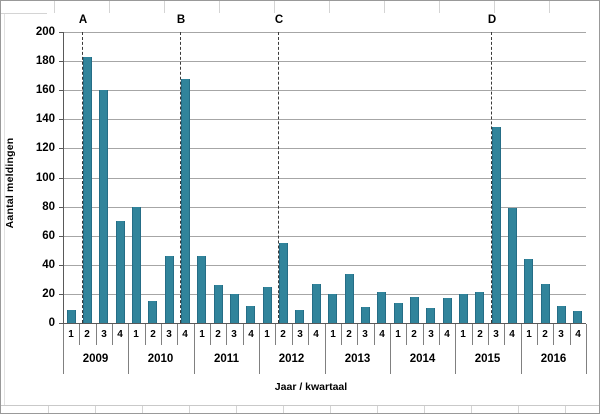 The height and width of the screenshot is (414, 600). What do you see at coordinates (365, 315) in the screenshot?
I see `bar-2013-q3` at bounding box center [365, 315].